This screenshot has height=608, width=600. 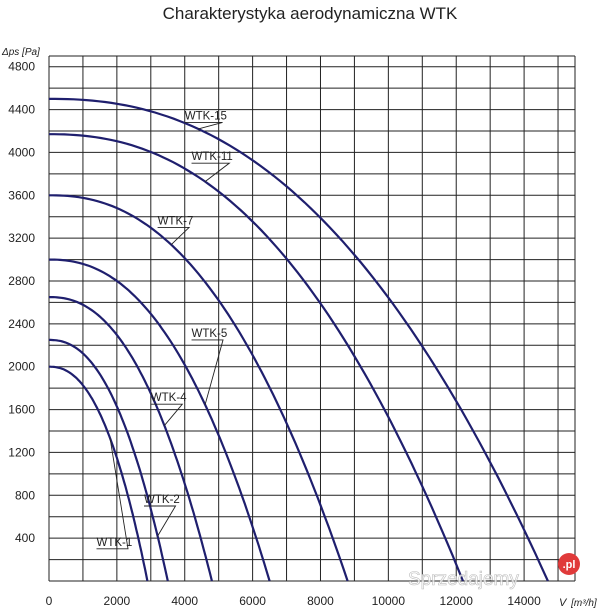 What do you see at coordinates (115, 543) in the screenshot?
I see `curve-label-wtk-1: WTK-1` at bounding box center [115, 543].